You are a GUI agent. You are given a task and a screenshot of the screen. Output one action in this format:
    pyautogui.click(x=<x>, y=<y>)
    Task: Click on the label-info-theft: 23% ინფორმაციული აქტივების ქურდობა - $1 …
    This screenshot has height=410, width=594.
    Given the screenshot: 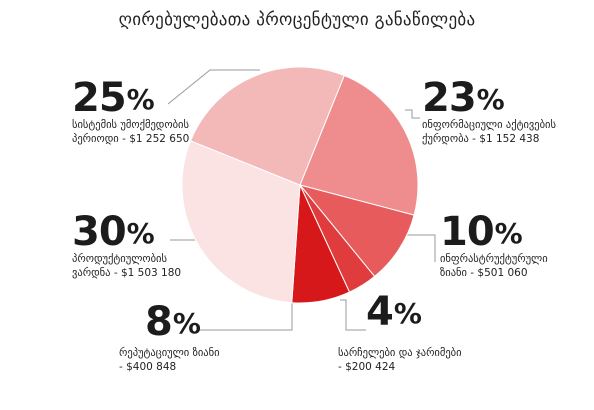 What is the action you would take?
    pyautogui.click(x=489, y=112)
    